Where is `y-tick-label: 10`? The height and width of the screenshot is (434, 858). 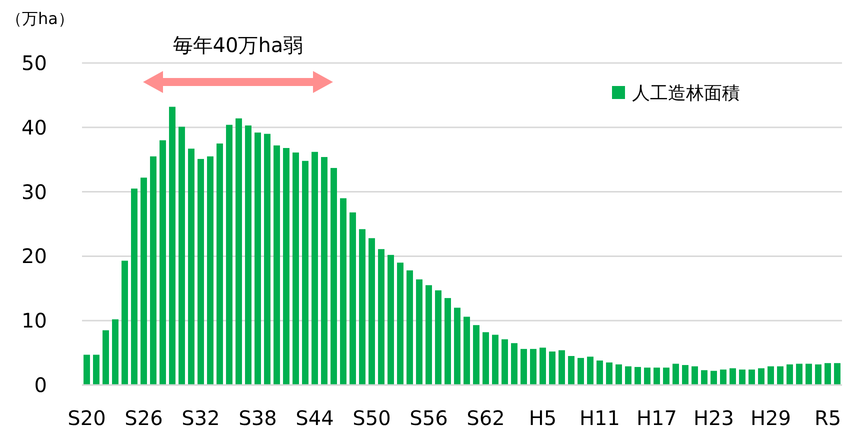 y-tick-label: 10 is located at coordinates (34, 320).